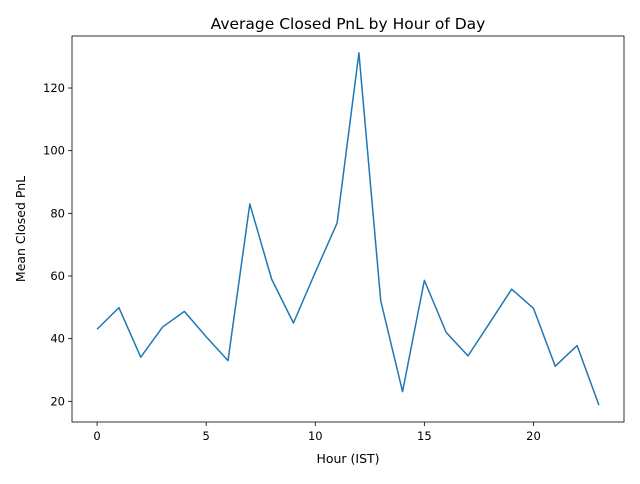 The width and height of the screenshot is (640, 484). What do you see at coordinates (54, 88) in the screenshot?
I see `y-tick-label: 120` at bounding box center [54, 88].